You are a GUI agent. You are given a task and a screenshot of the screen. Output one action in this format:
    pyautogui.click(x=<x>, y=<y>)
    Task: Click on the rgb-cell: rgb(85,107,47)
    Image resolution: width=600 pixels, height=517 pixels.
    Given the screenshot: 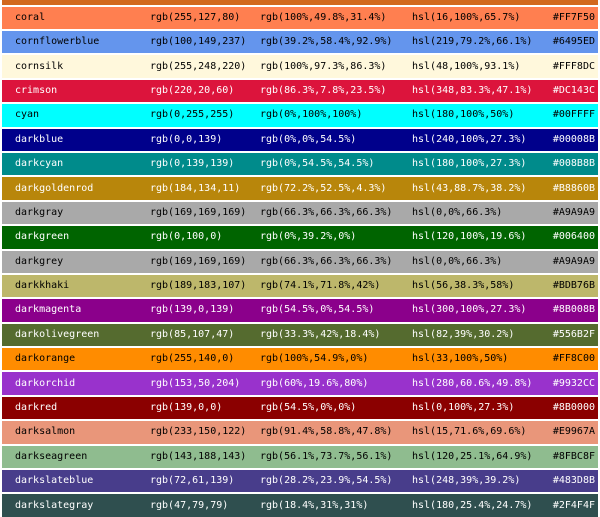 What is the action you would take?
    pyautogui.click(x=192, y=334)
    